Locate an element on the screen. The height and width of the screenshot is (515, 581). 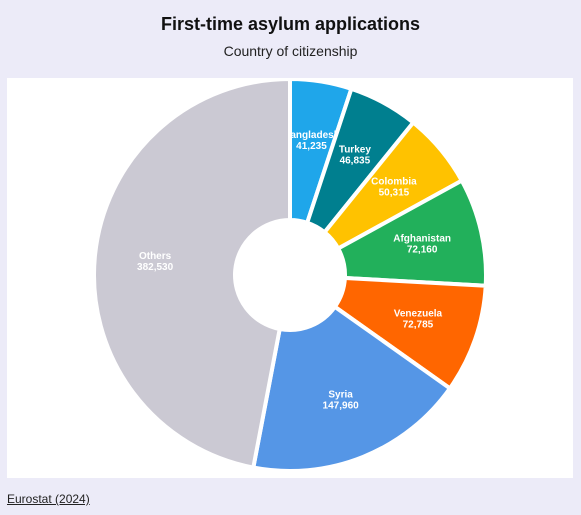
slice-value-label: 72,785 is located at coordinates (418, 324).